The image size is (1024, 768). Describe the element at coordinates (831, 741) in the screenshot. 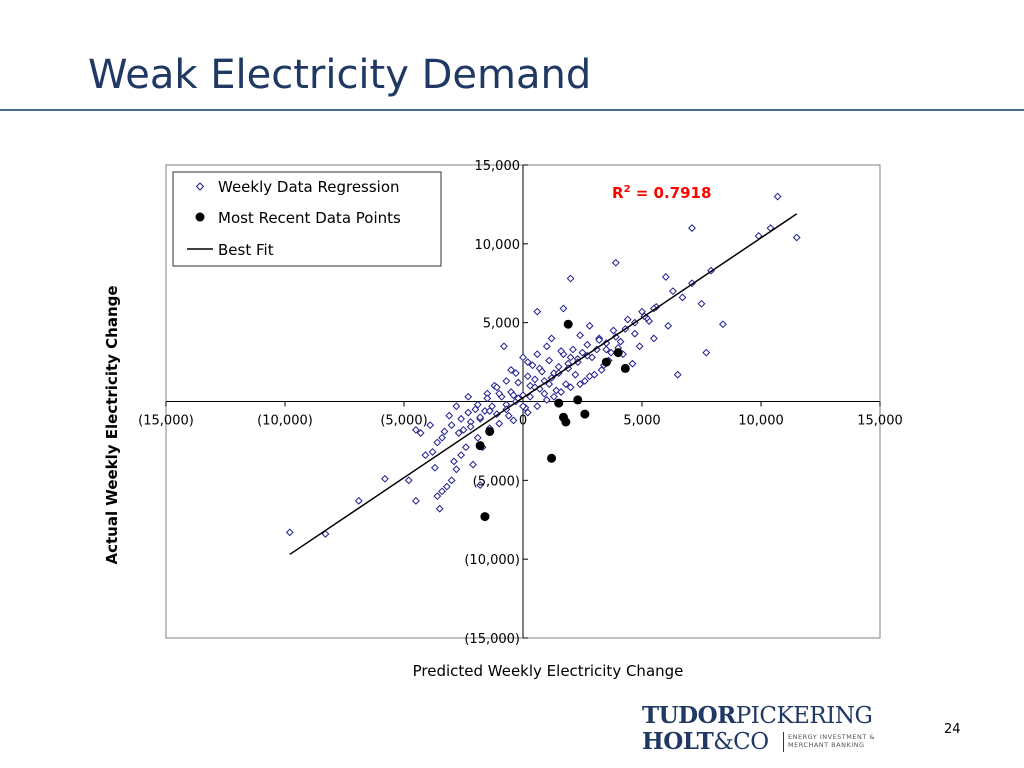

I see `logo-tagline: ENERGY INVESTMENT & MERCHANT BANKING` at that location.